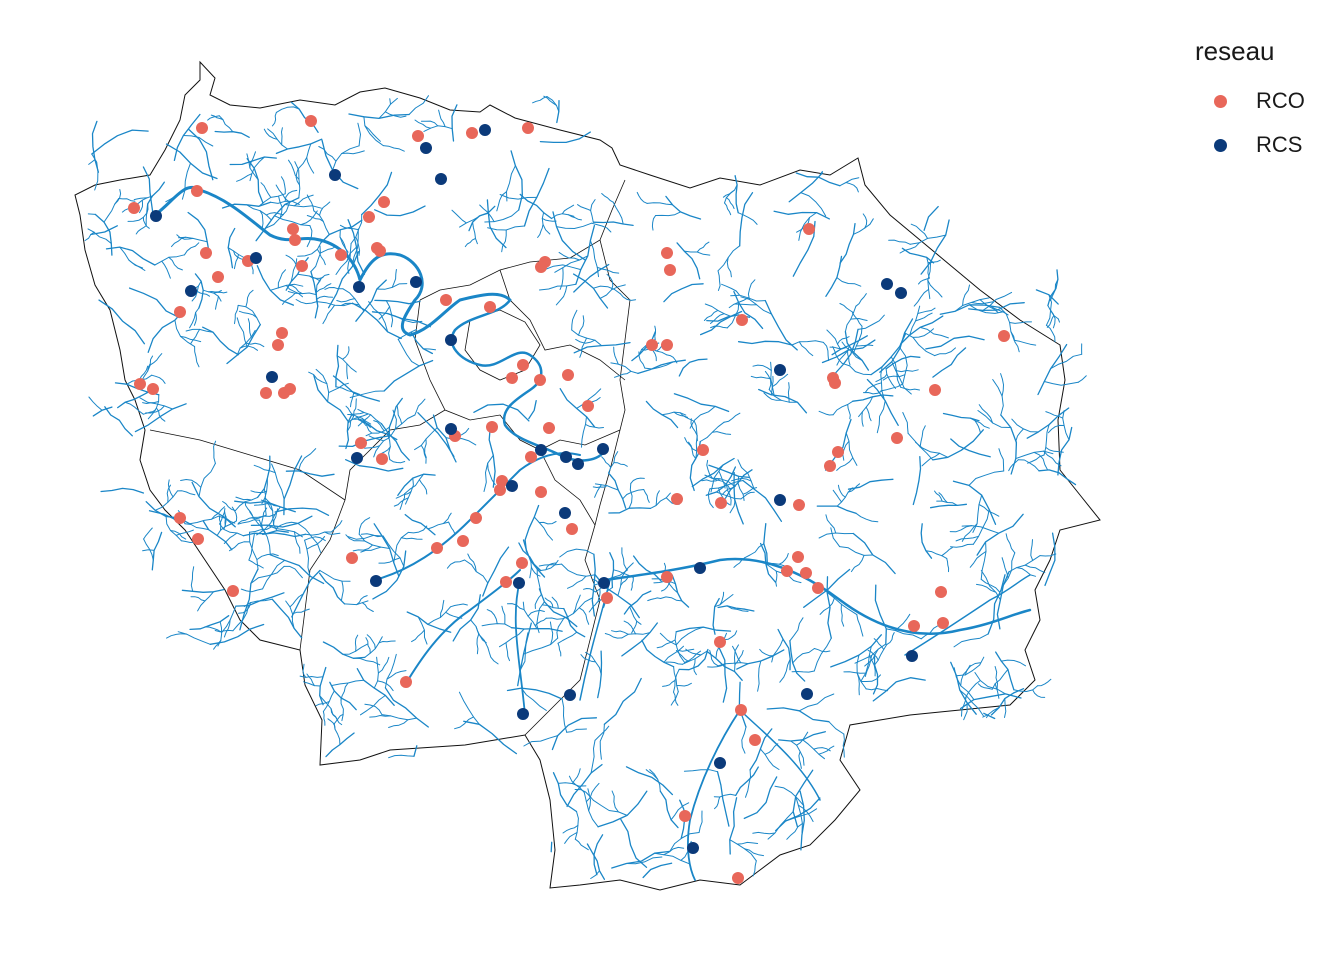  I want to click on station-rcs, so click(512, 486).